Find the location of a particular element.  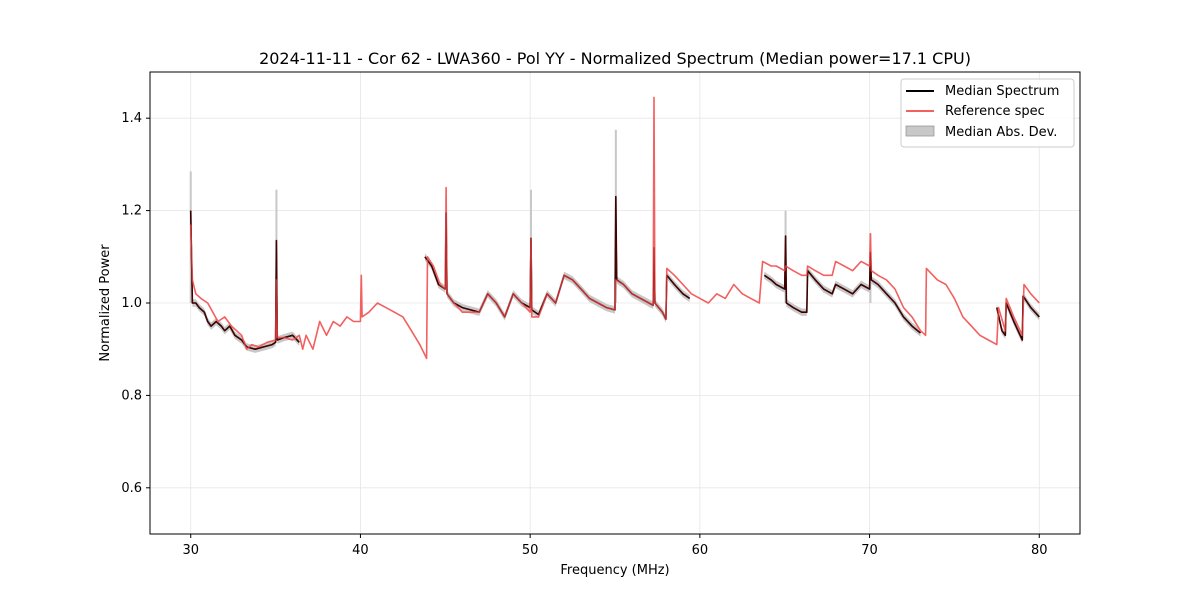

x-axis-label: Frequency (MHz) is located at coordinates (614, 570).